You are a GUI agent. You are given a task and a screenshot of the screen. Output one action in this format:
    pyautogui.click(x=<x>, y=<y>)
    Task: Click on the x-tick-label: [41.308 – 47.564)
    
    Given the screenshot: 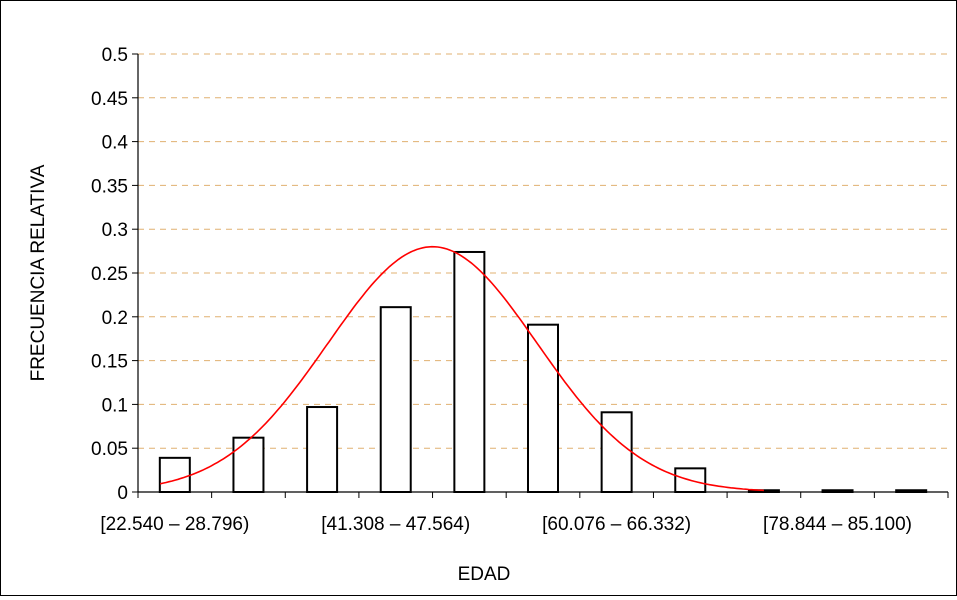 What is the action you would take?
    pyautogui.click(x=395, y=524)
    